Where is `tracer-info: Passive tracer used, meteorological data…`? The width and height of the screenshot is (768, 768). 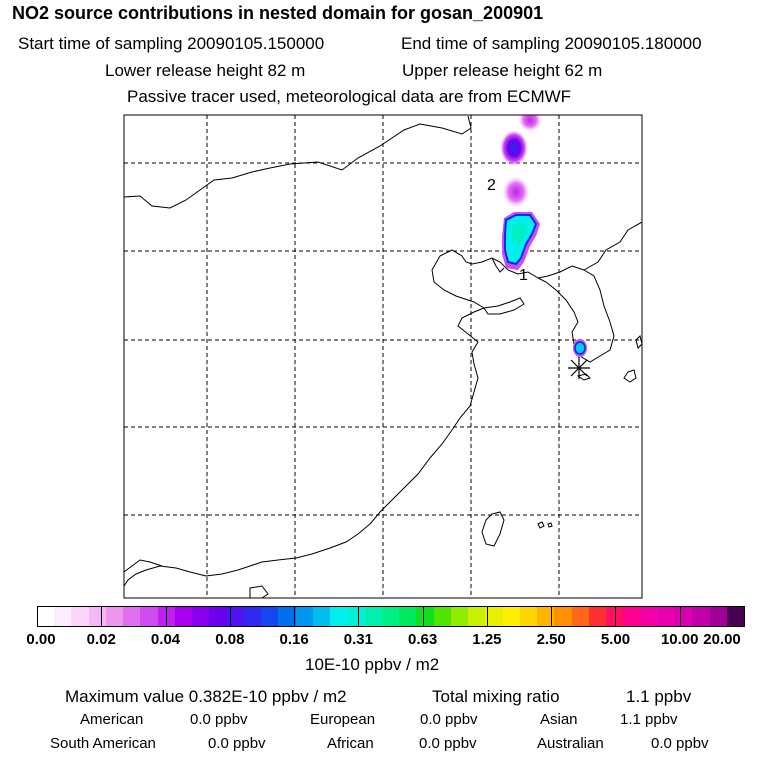 tracer-info: Passive tracer used, meteorological data… is located at coordinates (349, 96).